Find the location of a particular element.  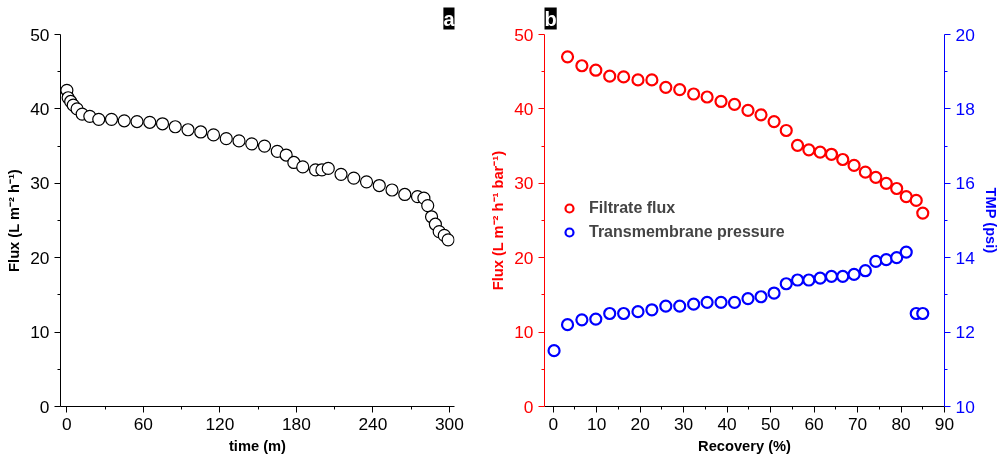

x-tick-label: 10 is located at coordinates (597, 423).